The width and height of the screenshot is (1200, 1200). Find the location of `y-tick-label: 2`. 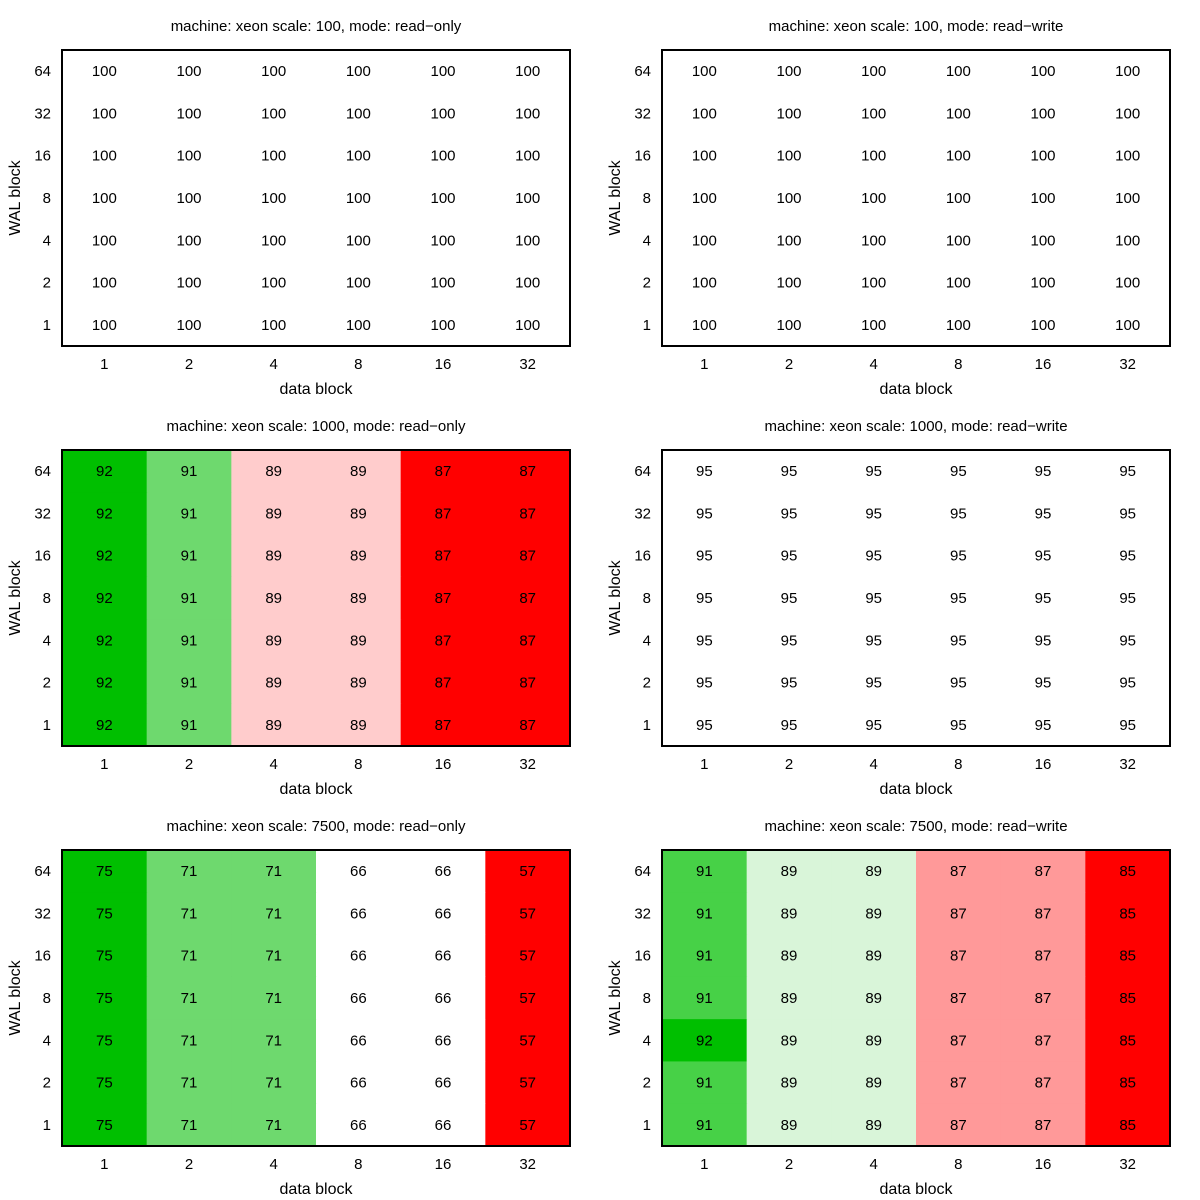

y-tick-label: 2 is located at coordinates (47, 283).